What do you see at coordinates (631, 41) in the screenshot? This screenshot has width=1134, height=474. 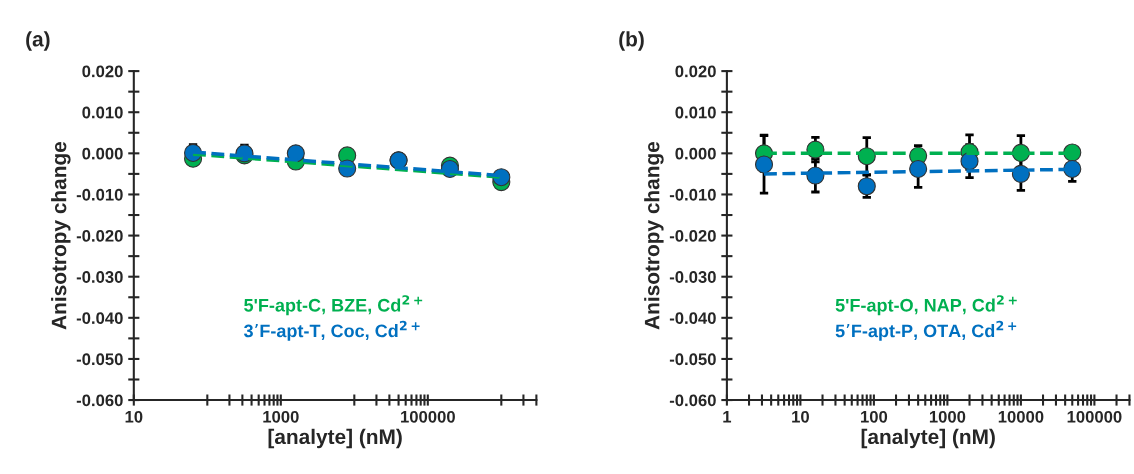 I see `chart-title: (b)` at bounding box center [631, 41].